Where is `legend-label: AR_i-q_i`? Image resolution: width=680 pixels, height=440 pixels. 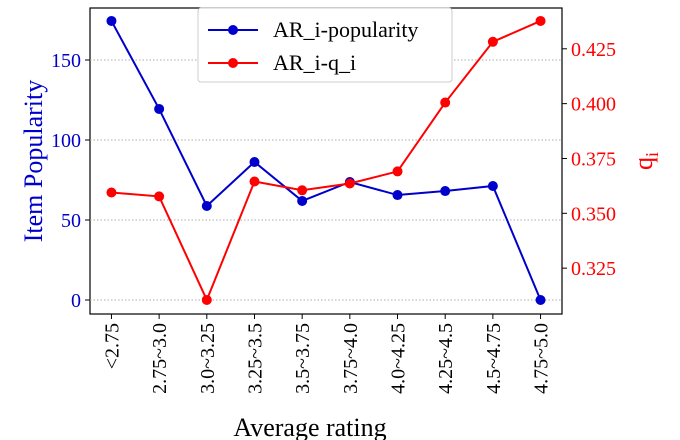
legend-label: AR_i-q_i is located at coordinates (314, 62).